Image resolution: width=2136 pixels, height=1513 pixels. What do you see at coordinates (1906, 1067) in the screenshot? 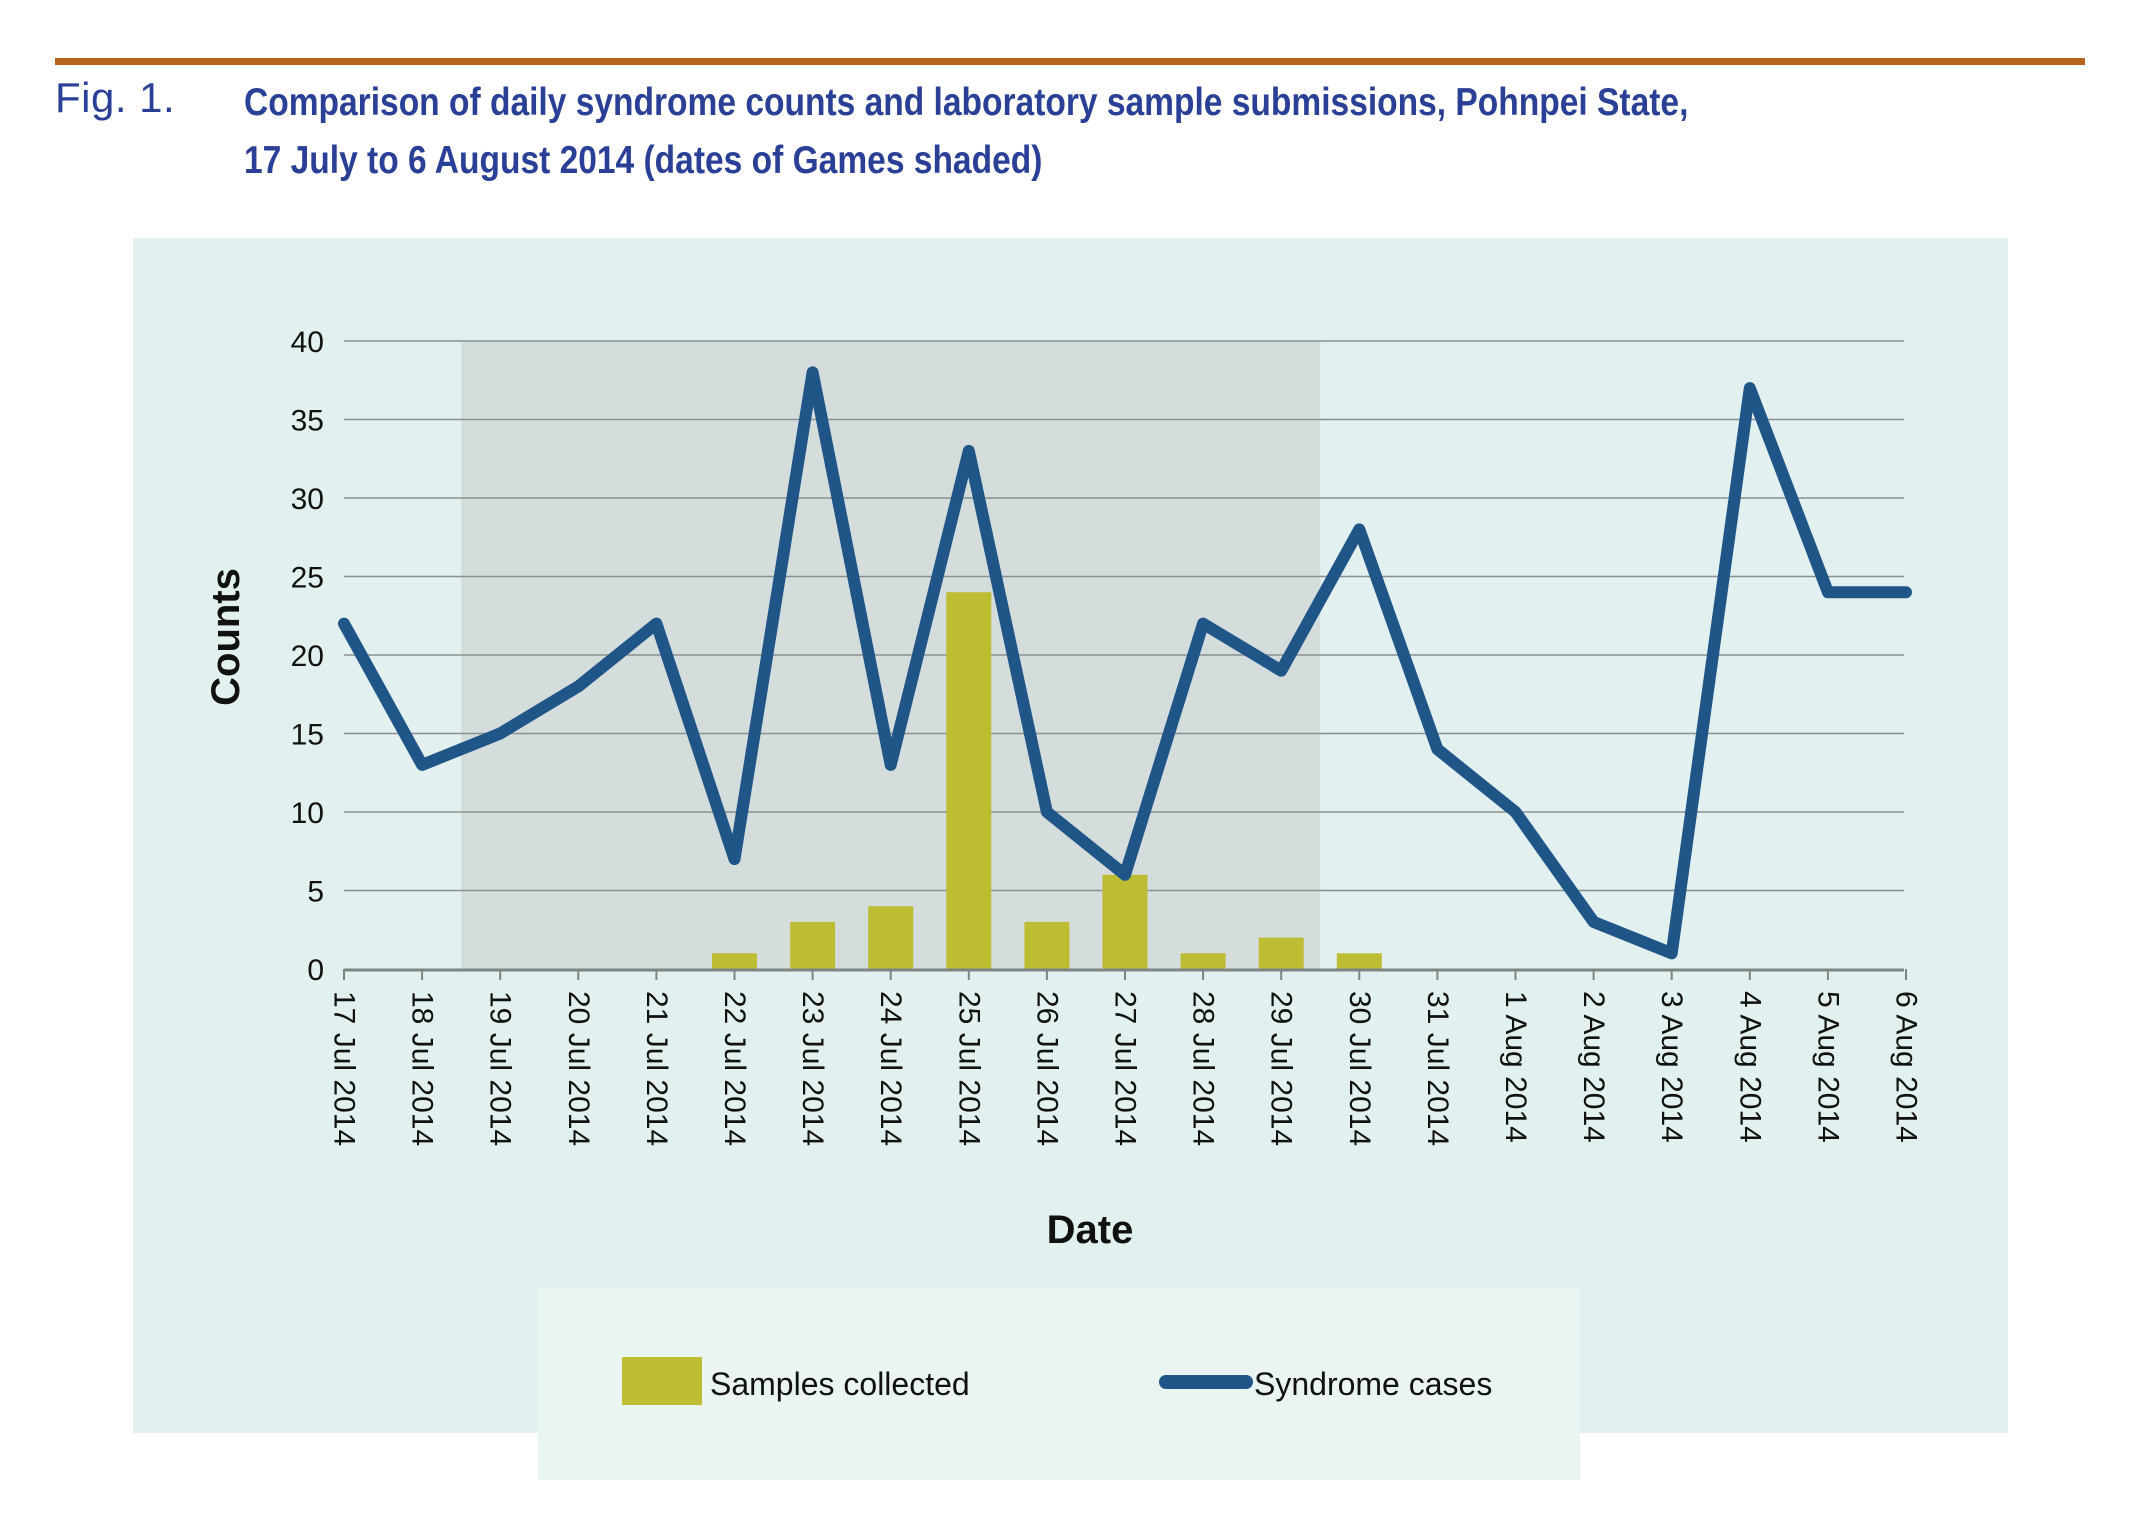
I see `x-tick-label: 6 Aug 2014` at bounding box center [1906, 1067].